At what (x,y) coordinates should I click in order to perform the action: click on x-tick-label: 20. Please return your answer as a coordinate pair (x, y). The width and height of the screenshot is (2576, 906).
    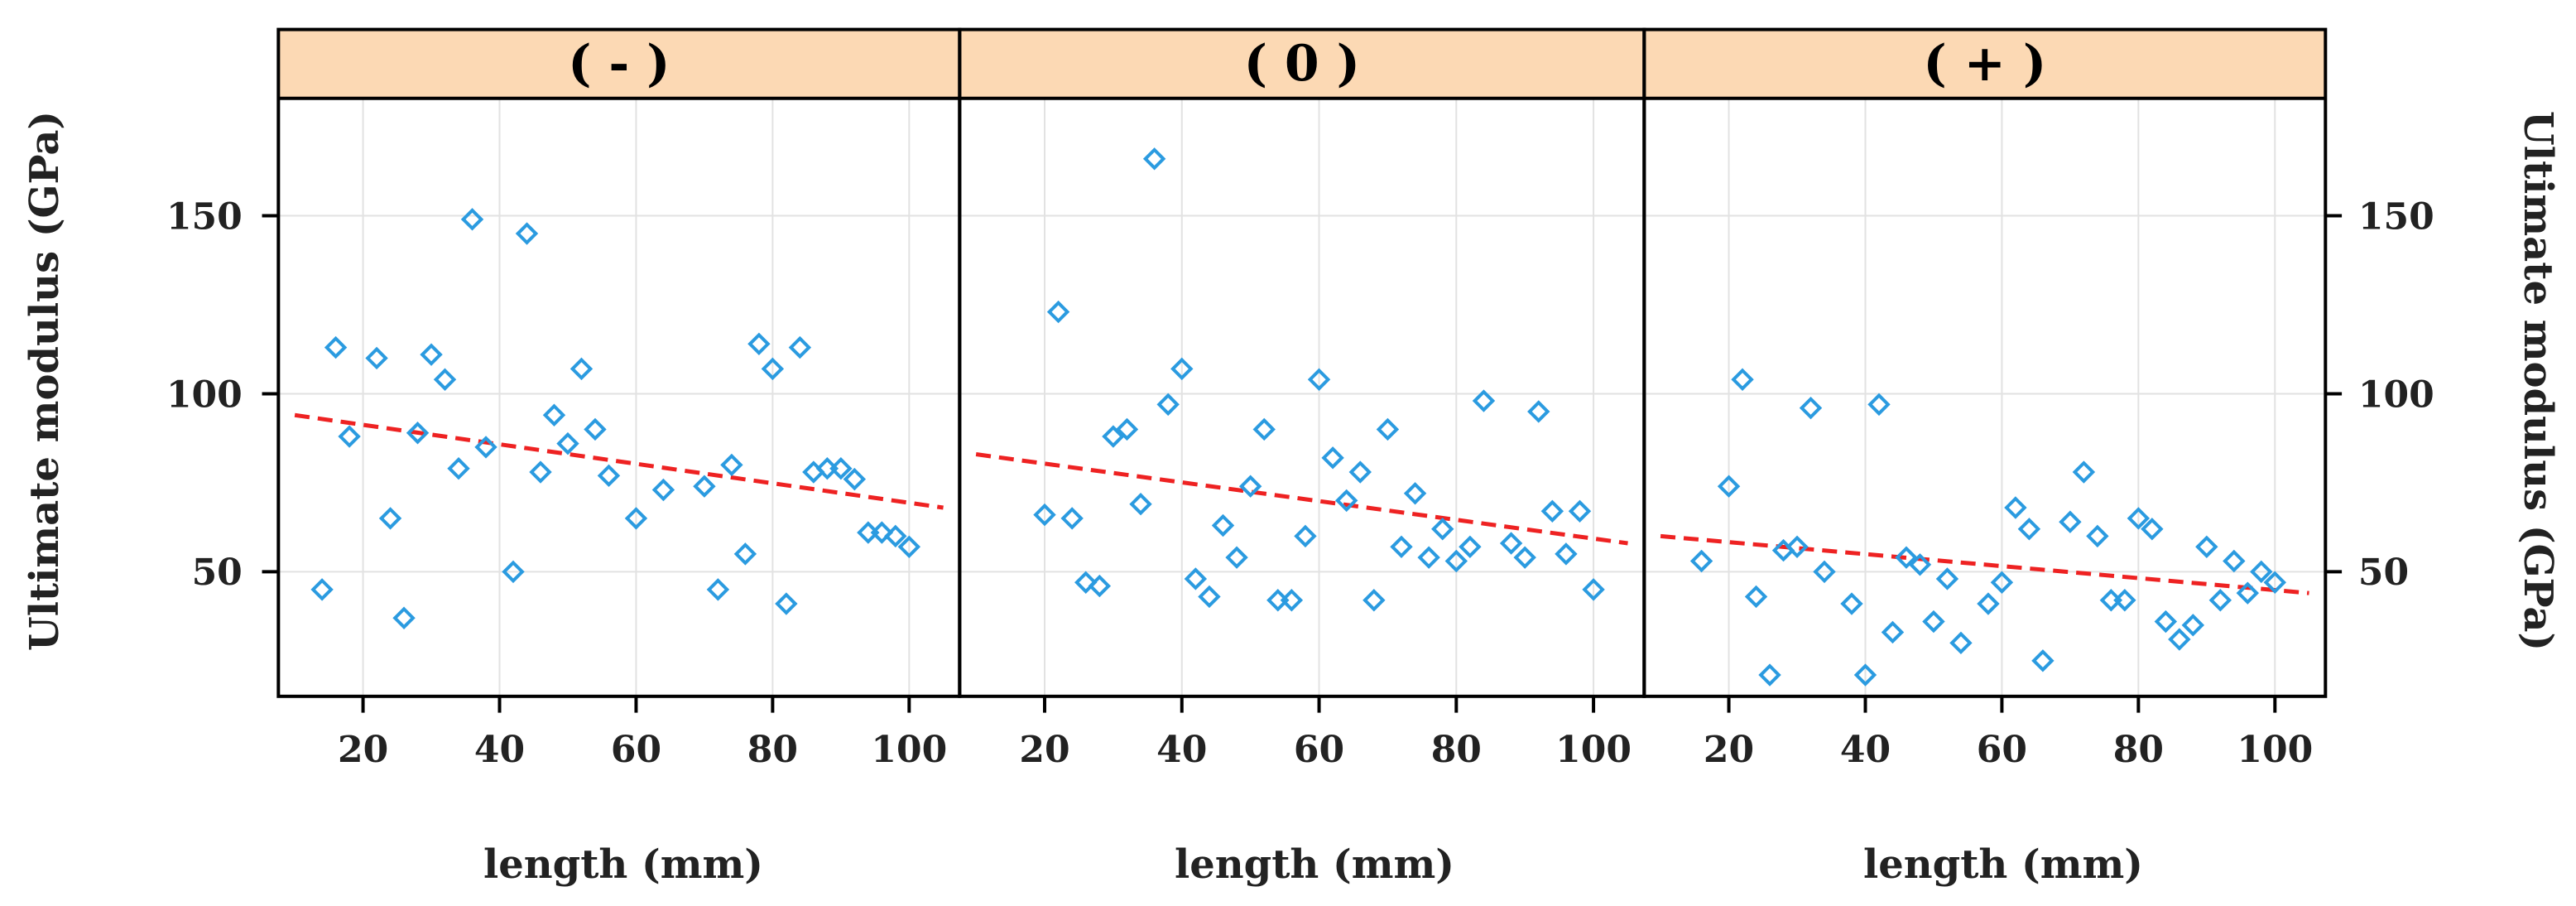
    Looking at the image, I should click on (363, 750).